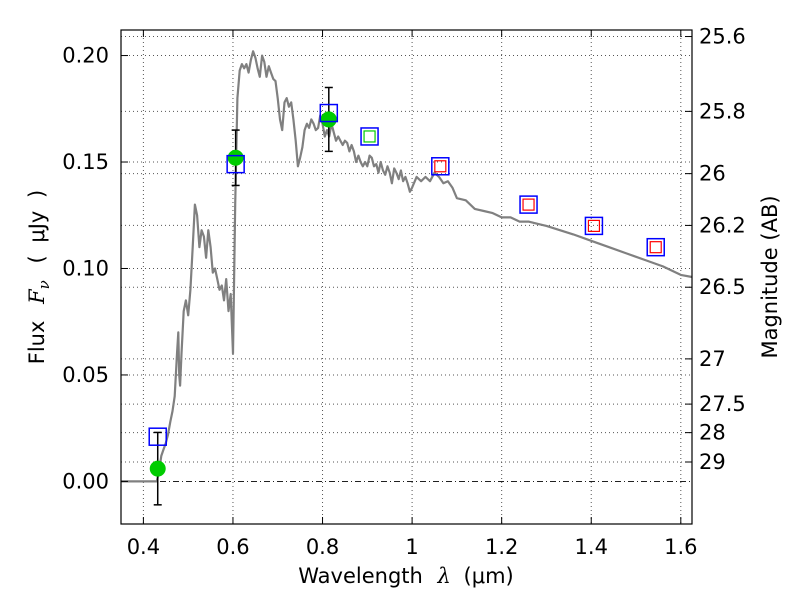 The image size is (800, 600). Describe the element at coordinates (37, 343) in the screenshot. I see `y-axis-label-prefix: Flux` at that location.